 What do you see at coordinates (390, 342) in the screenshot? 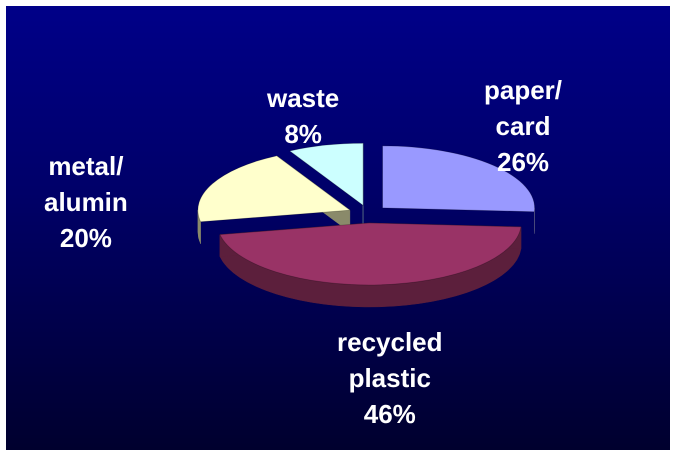
I see `label-recycled-plastic-line1: recycled` at bounding box center [390, 342].